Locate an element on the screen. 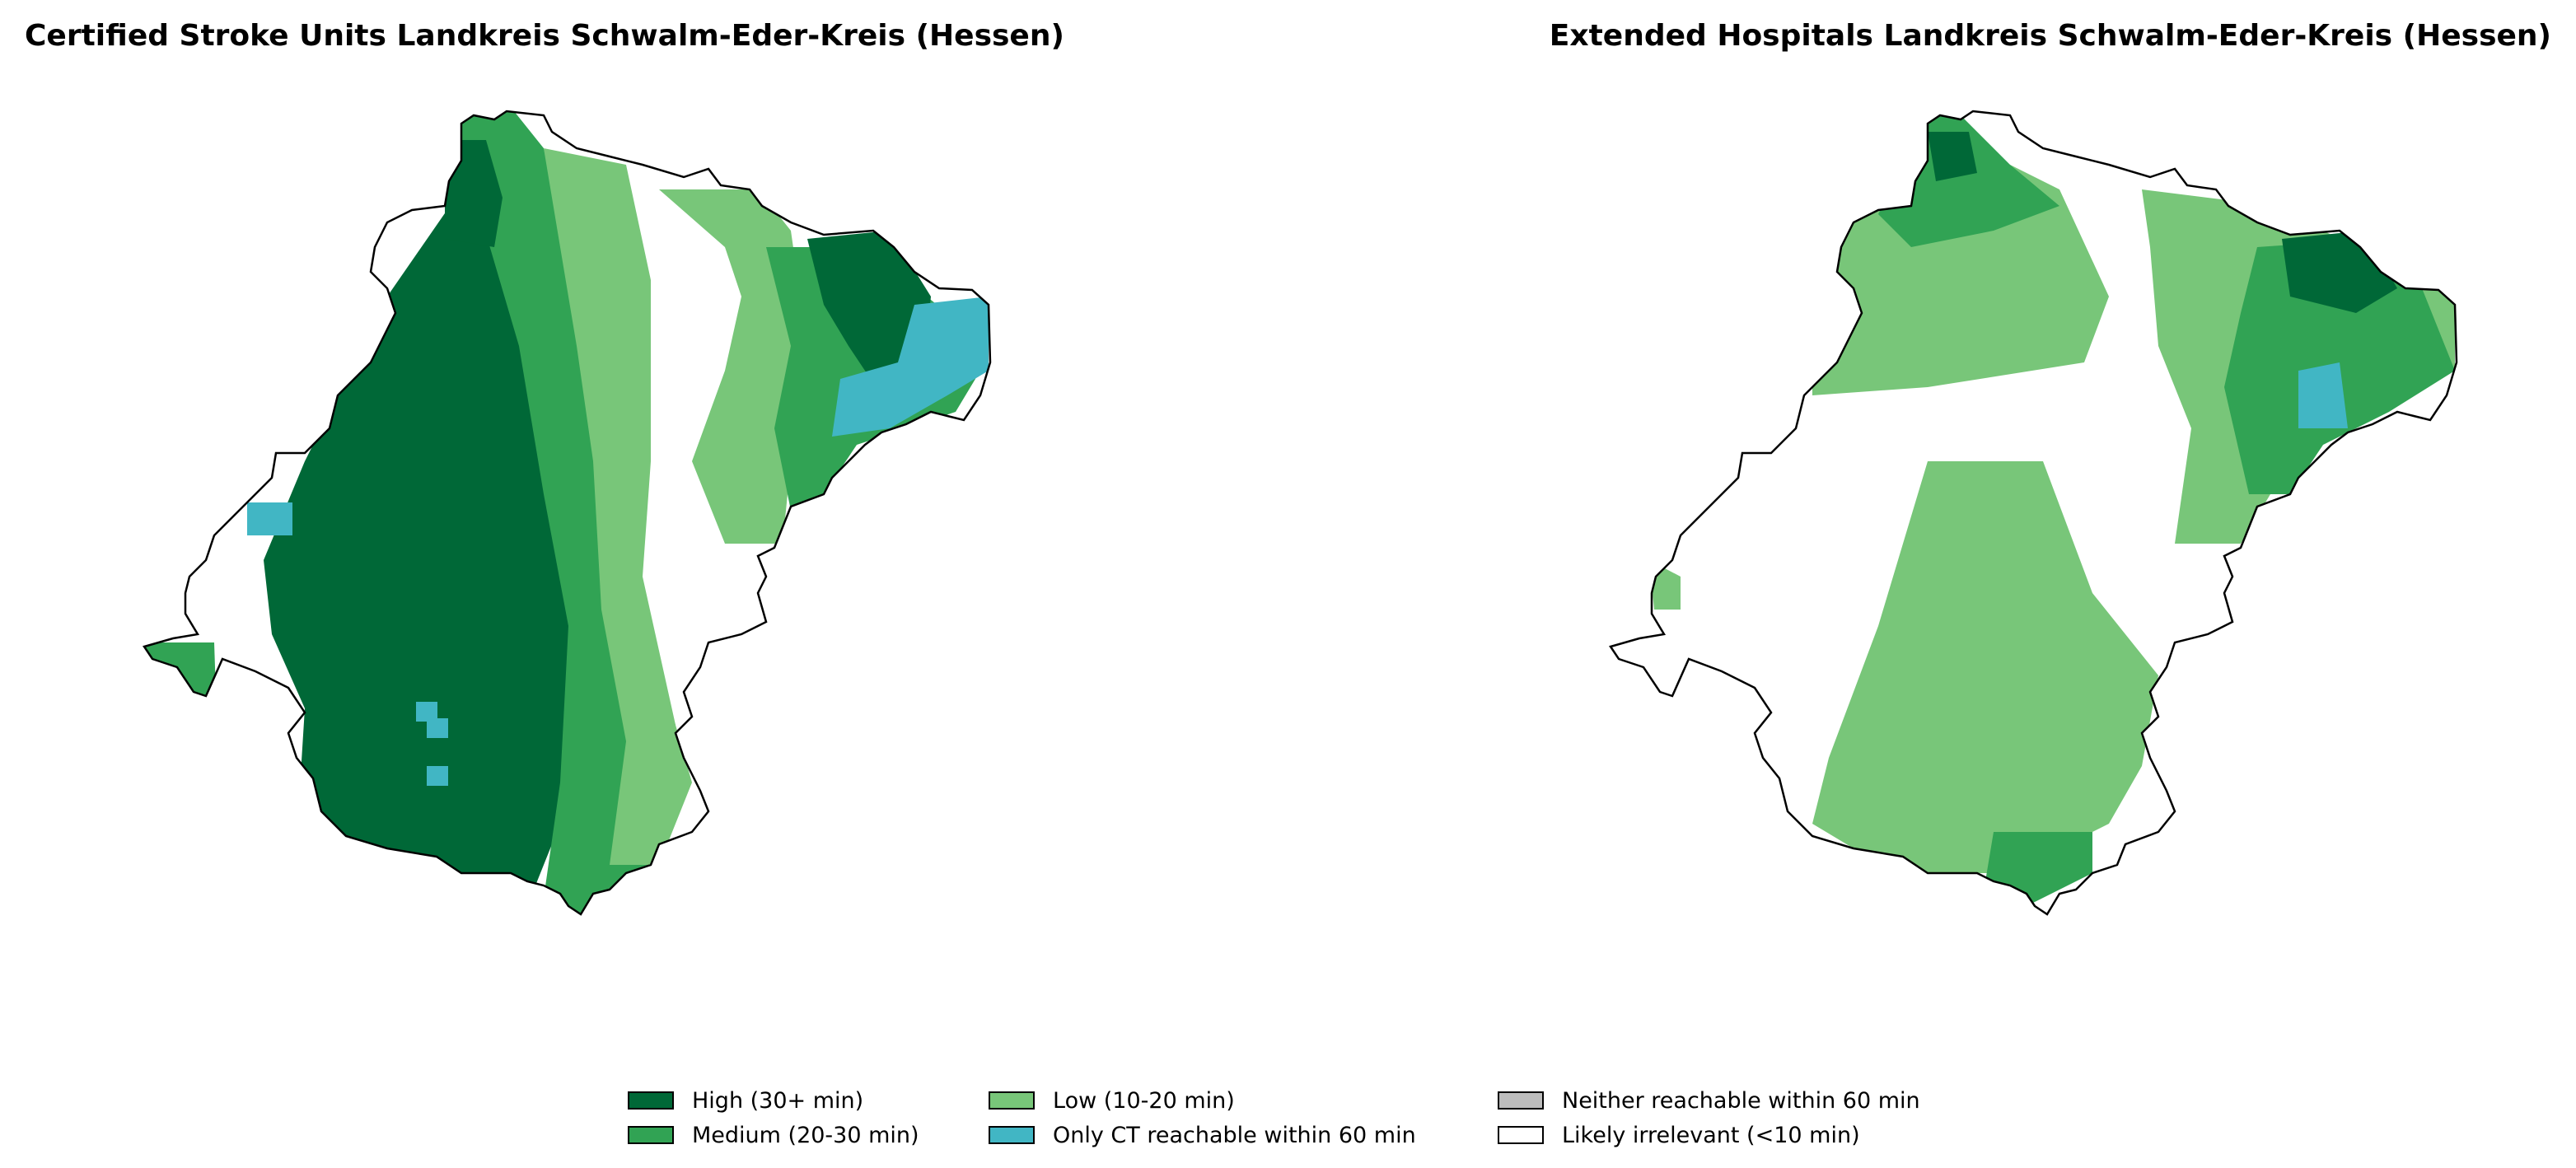 The height and width of the screenshot is (1168, 2576). region-ct-west is located at coordinates (269, 518).